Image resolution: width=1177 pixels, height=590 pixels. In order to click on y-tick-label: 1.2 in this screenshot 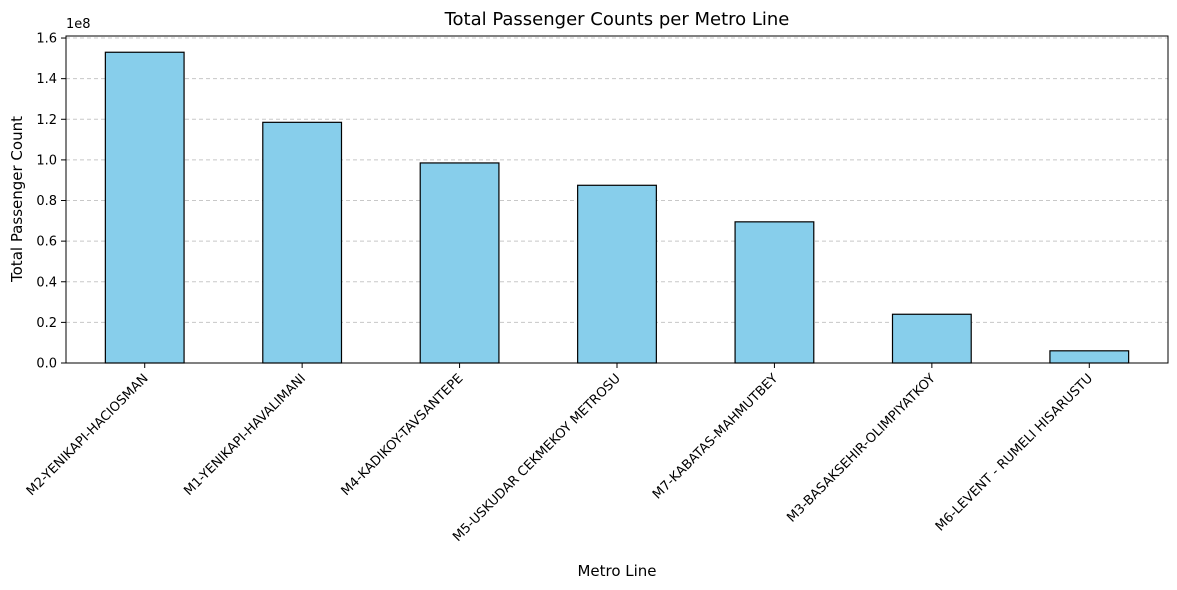, I will do `click(46, 120)`.